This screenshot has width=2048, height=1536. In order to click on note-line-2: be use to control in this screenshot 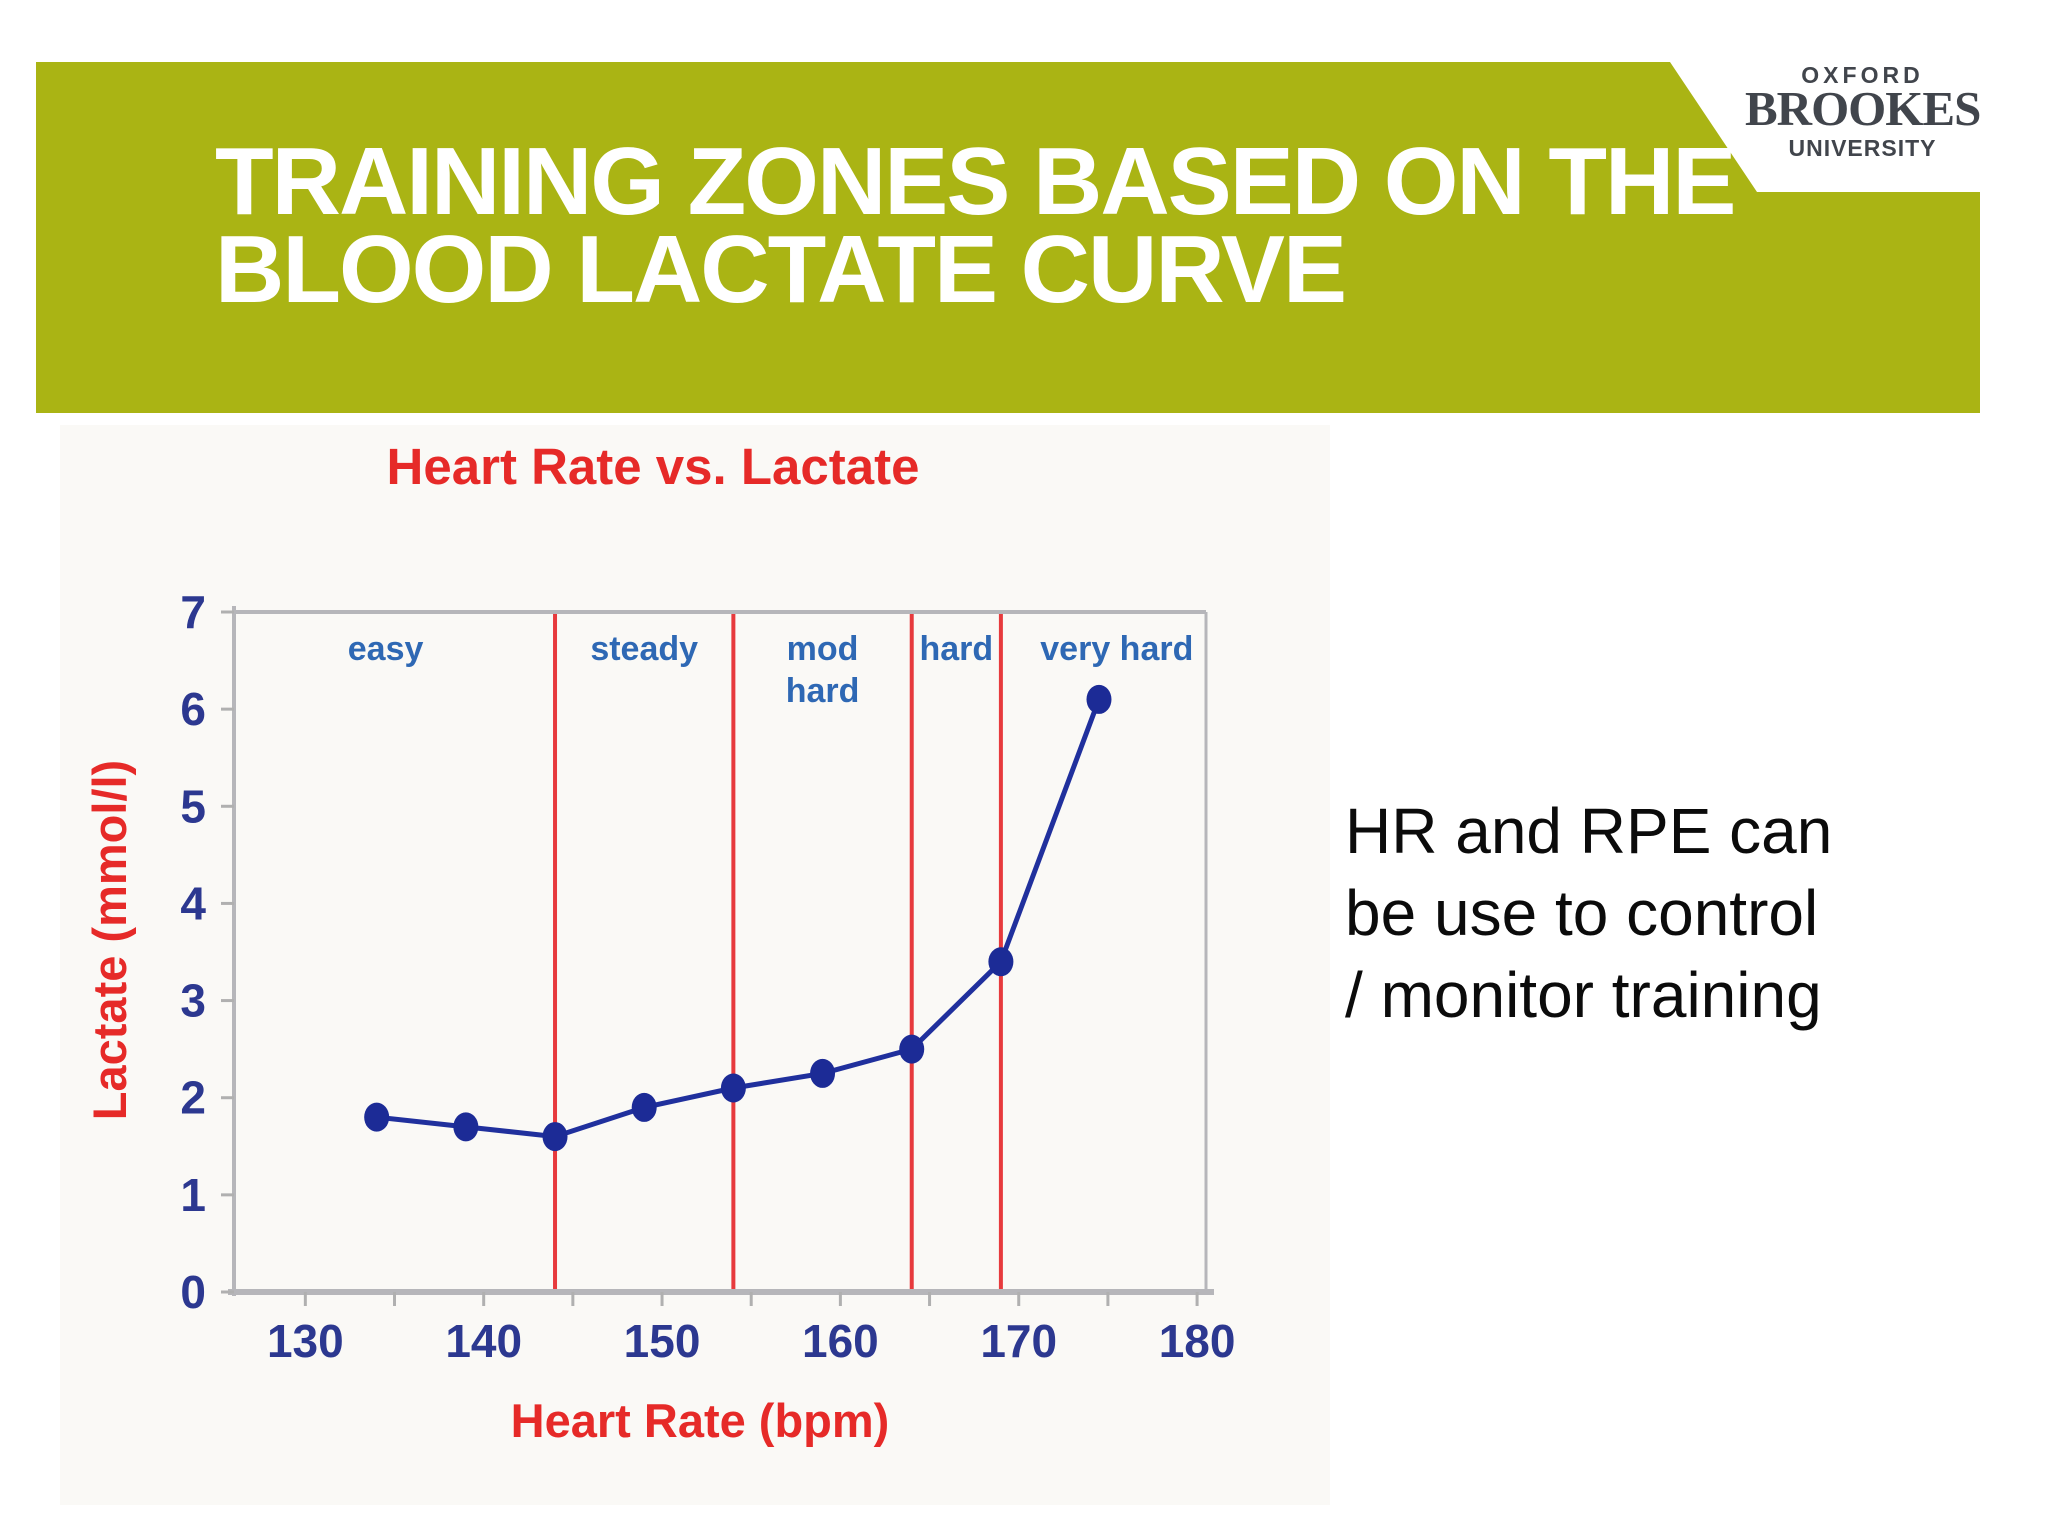, I will do `click(1582, 913)`.